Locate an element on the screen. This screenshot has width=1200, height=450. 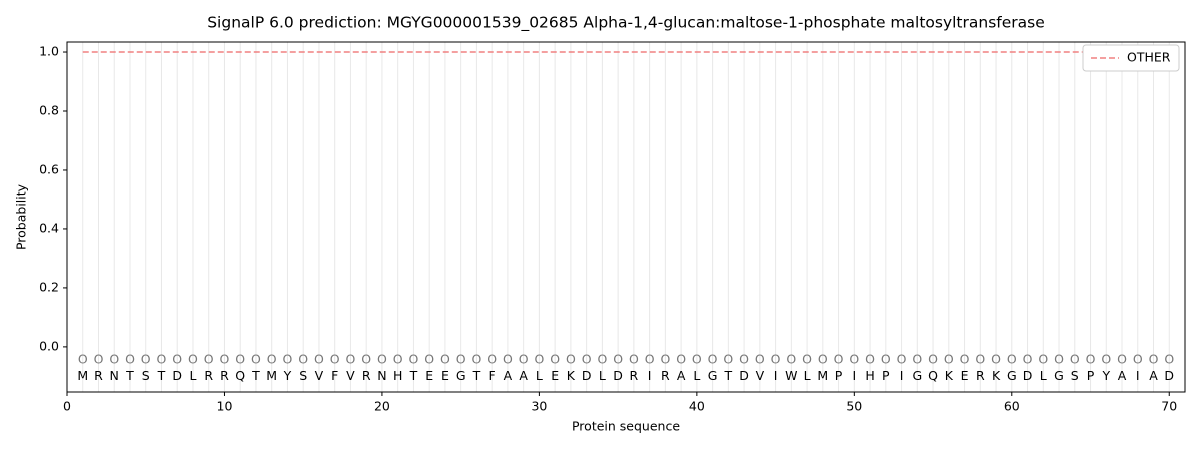
y-tick-label: 1.0 is located at coordinates (49, 51).